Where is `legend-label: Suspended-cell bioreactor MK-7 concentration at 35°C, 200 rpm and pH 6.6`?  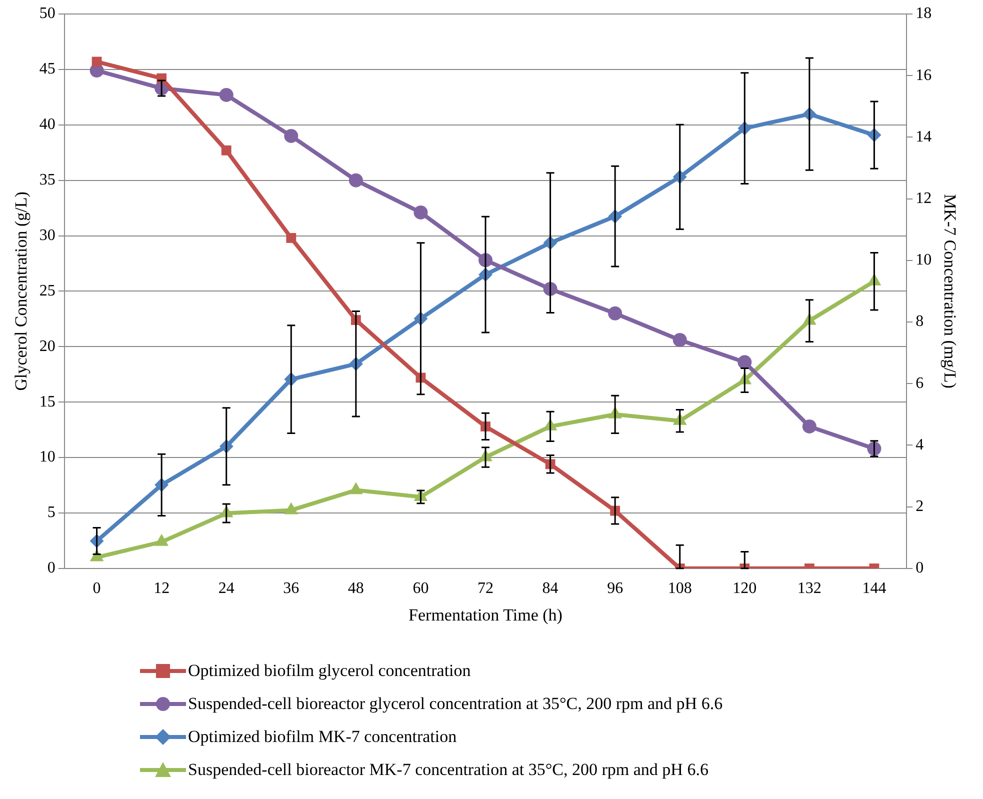
legend-label: Suspended-cell bioreactor MK-7 concentration at 35°C, 200 rpm and pH 6.6 is located at coordinates (448, 770).